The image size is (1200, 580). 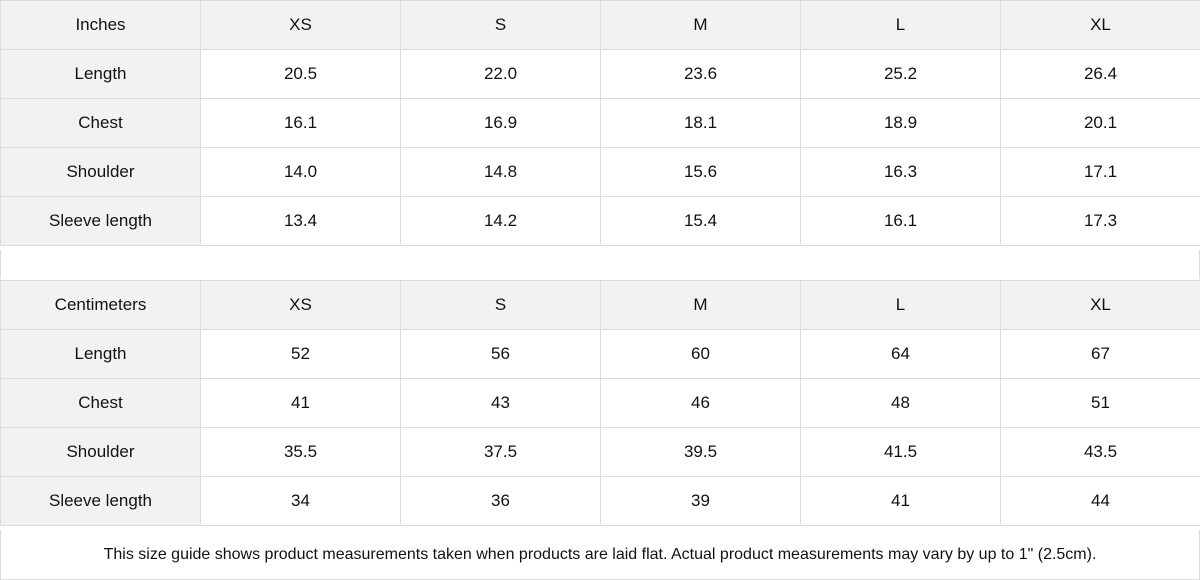 What do you see at coordinates (1100, 123) in the screenshot?
I see `measurement-cell: 20.1` at bounding box center [1100, 123].